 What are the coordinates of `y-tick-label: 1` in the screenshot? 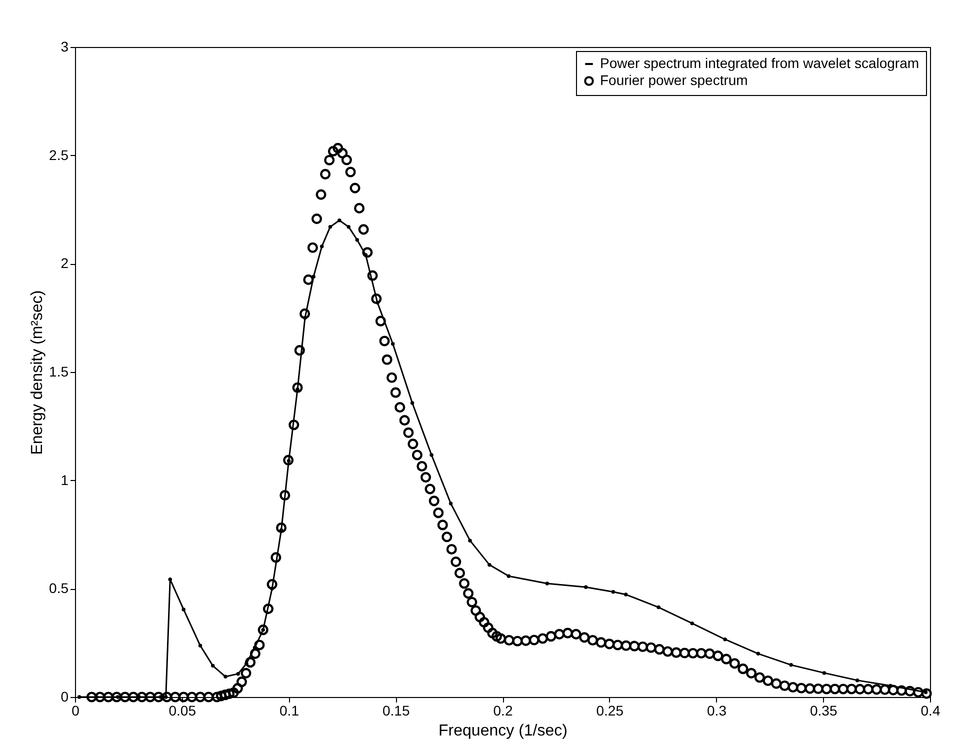 It's located at (64, 480).